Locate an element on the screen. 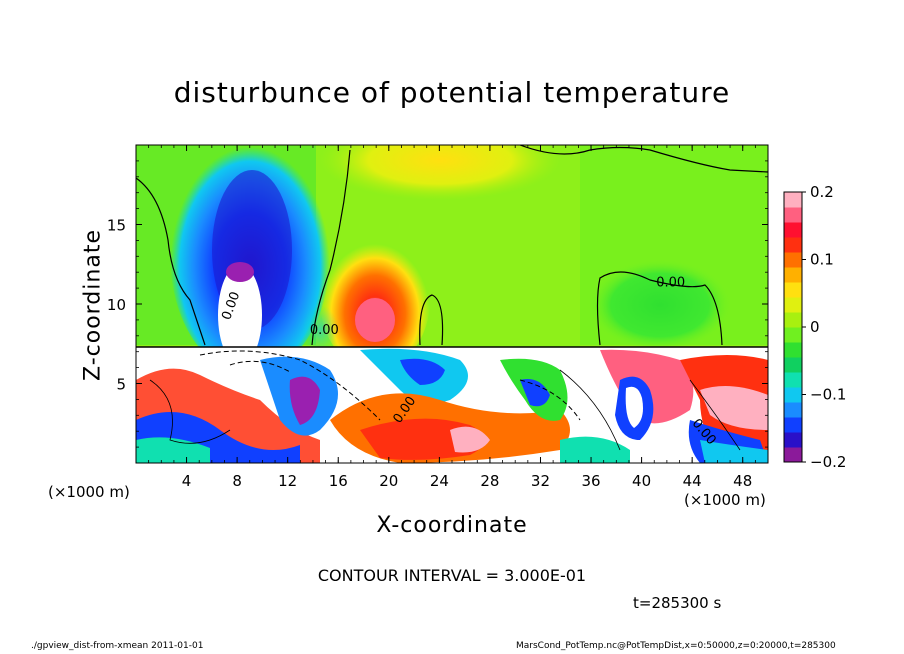  colorbar-tick-label: −0.2 is located at coordinates (828, 462).